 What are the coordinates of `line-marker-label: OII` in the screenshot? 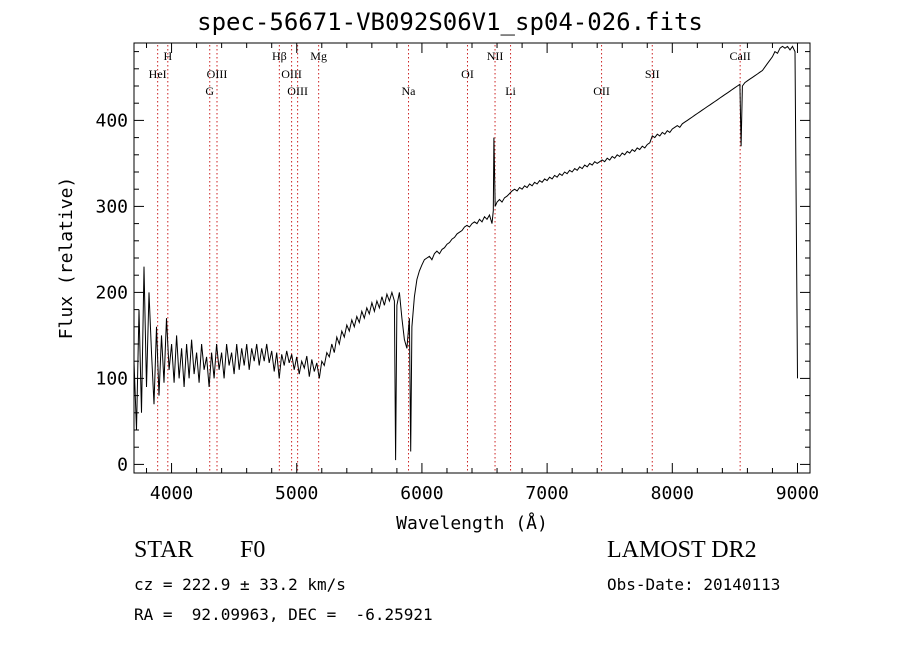 It's located at (601, 91).